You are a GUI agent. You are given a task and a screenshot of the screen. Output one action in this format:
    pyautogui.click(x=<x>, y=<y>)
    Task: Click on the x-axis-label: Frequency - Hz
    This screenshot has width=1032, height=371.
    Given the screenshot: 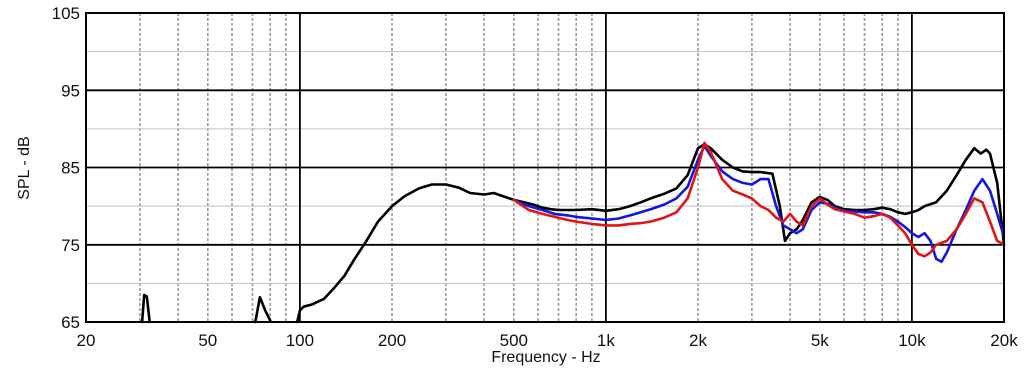 What is the action you would take?
    pyautogui.click(x=545, y=357)
    